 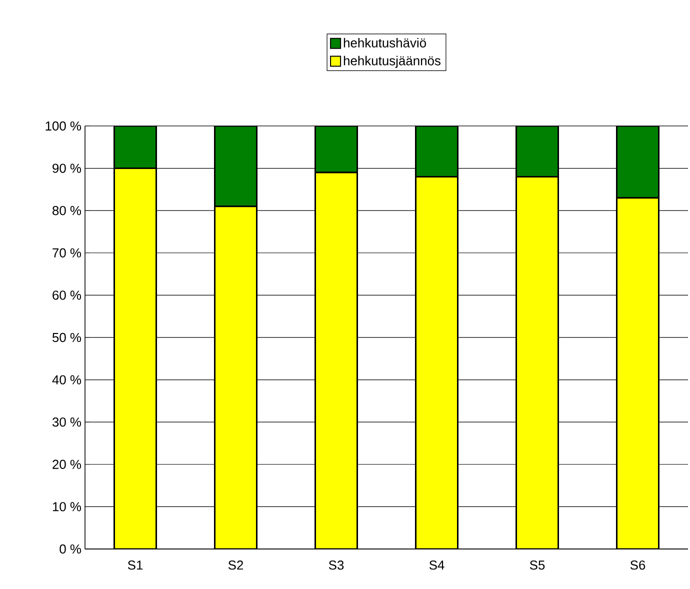 I want to click on legend-label: hehkutusjäännös, so click(x=392, y=62).